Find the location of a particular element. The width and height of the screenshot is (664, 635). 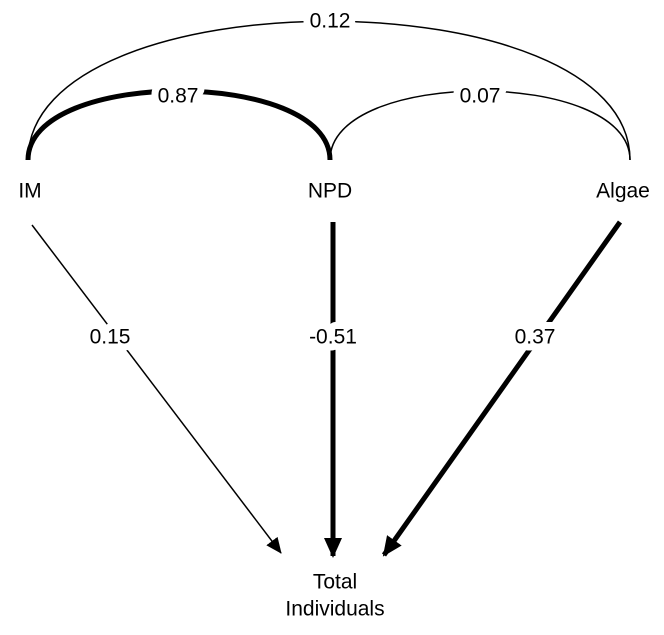

node-label: NPD is located at coordinates (330, 191).